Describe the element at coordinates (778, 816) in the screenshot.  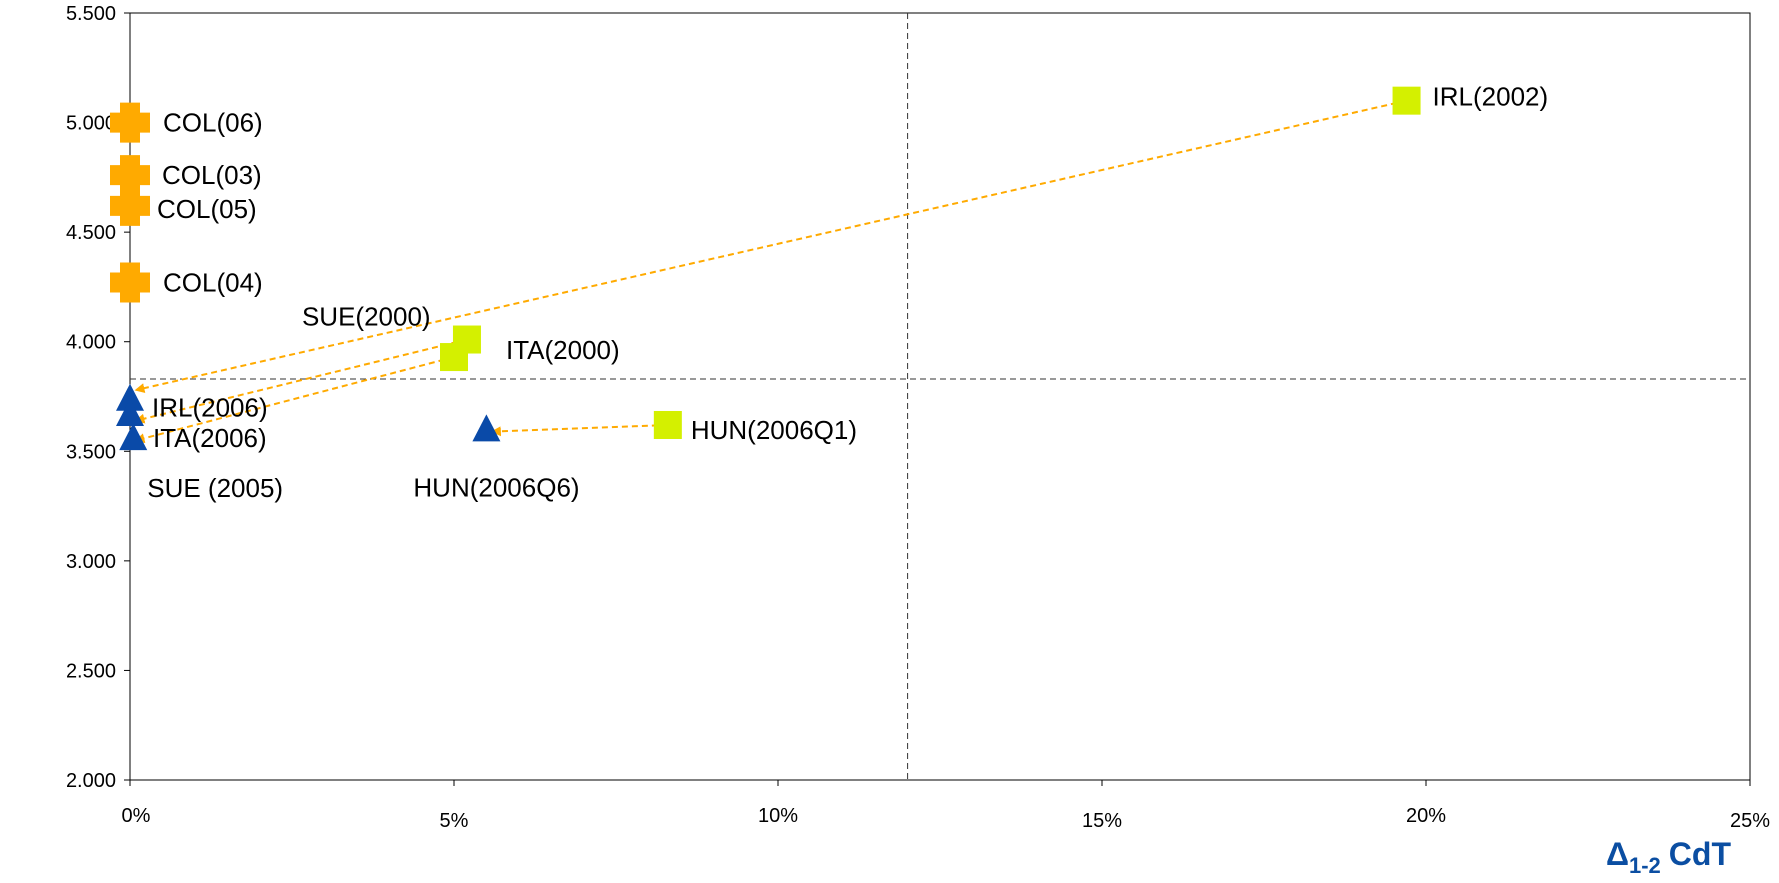
I see `x-tick-label: 10%` at that location.